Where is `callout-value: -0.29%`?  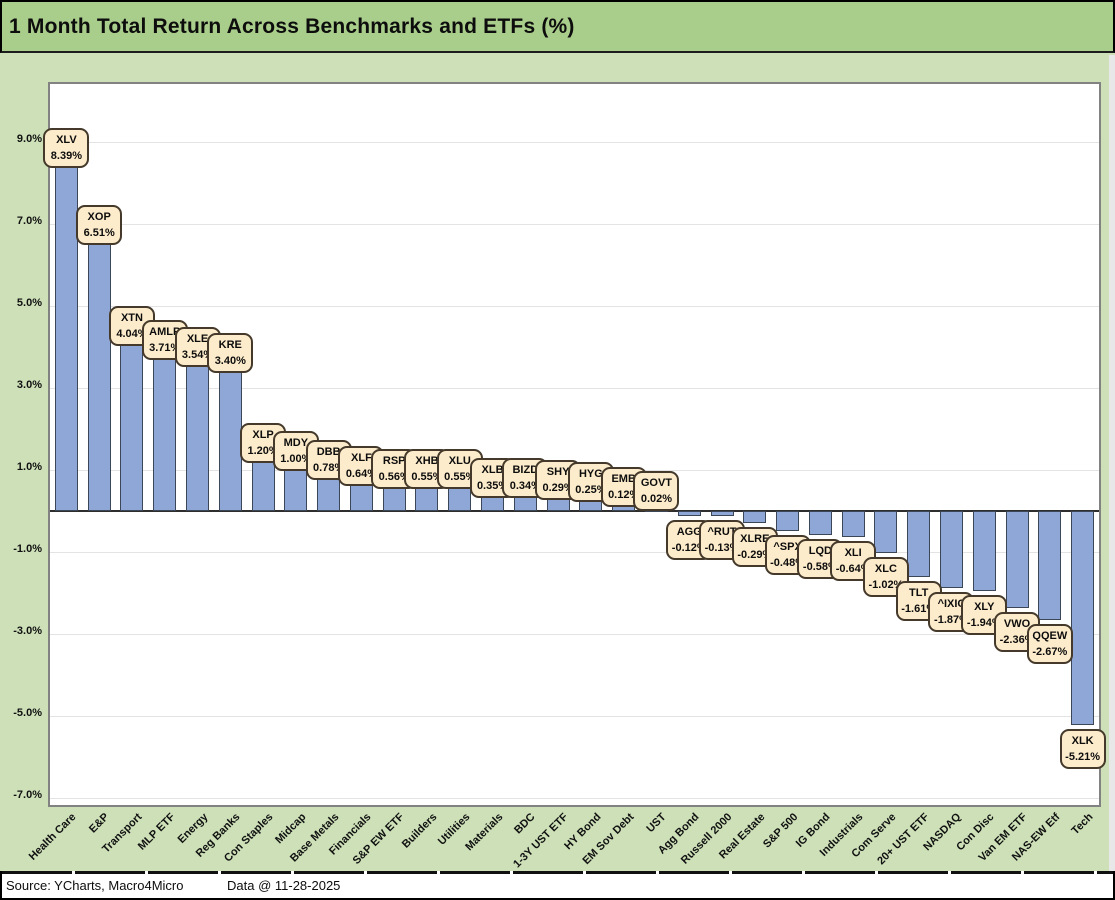
callout-value: -0.29% is located at coordinates (755, 554).